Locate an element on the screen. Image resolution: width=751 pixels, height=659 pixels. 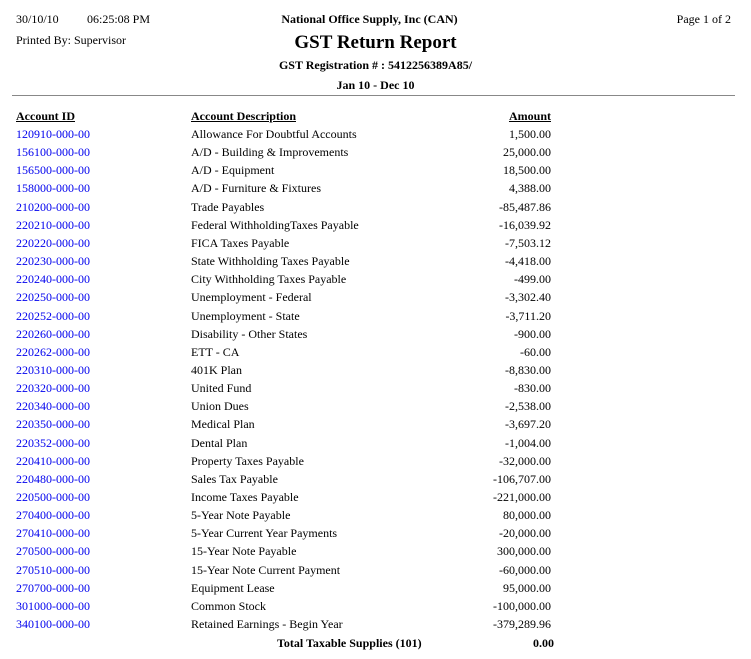
table-row: 220350-000-00 Medical Plan -3,697.20 is located at coordinates (375, 426).